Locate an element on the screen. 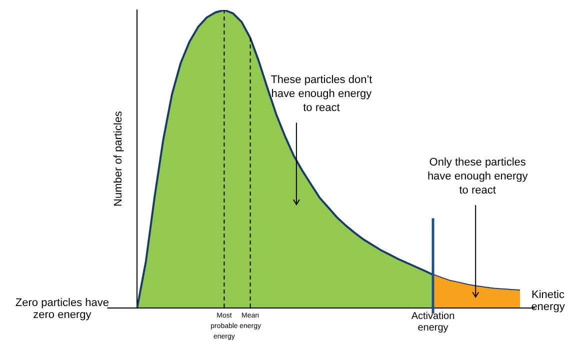 The width and height of the screenshot is (570, 349). y-axis-title: Number of particles is located at coordinates (118, 158).